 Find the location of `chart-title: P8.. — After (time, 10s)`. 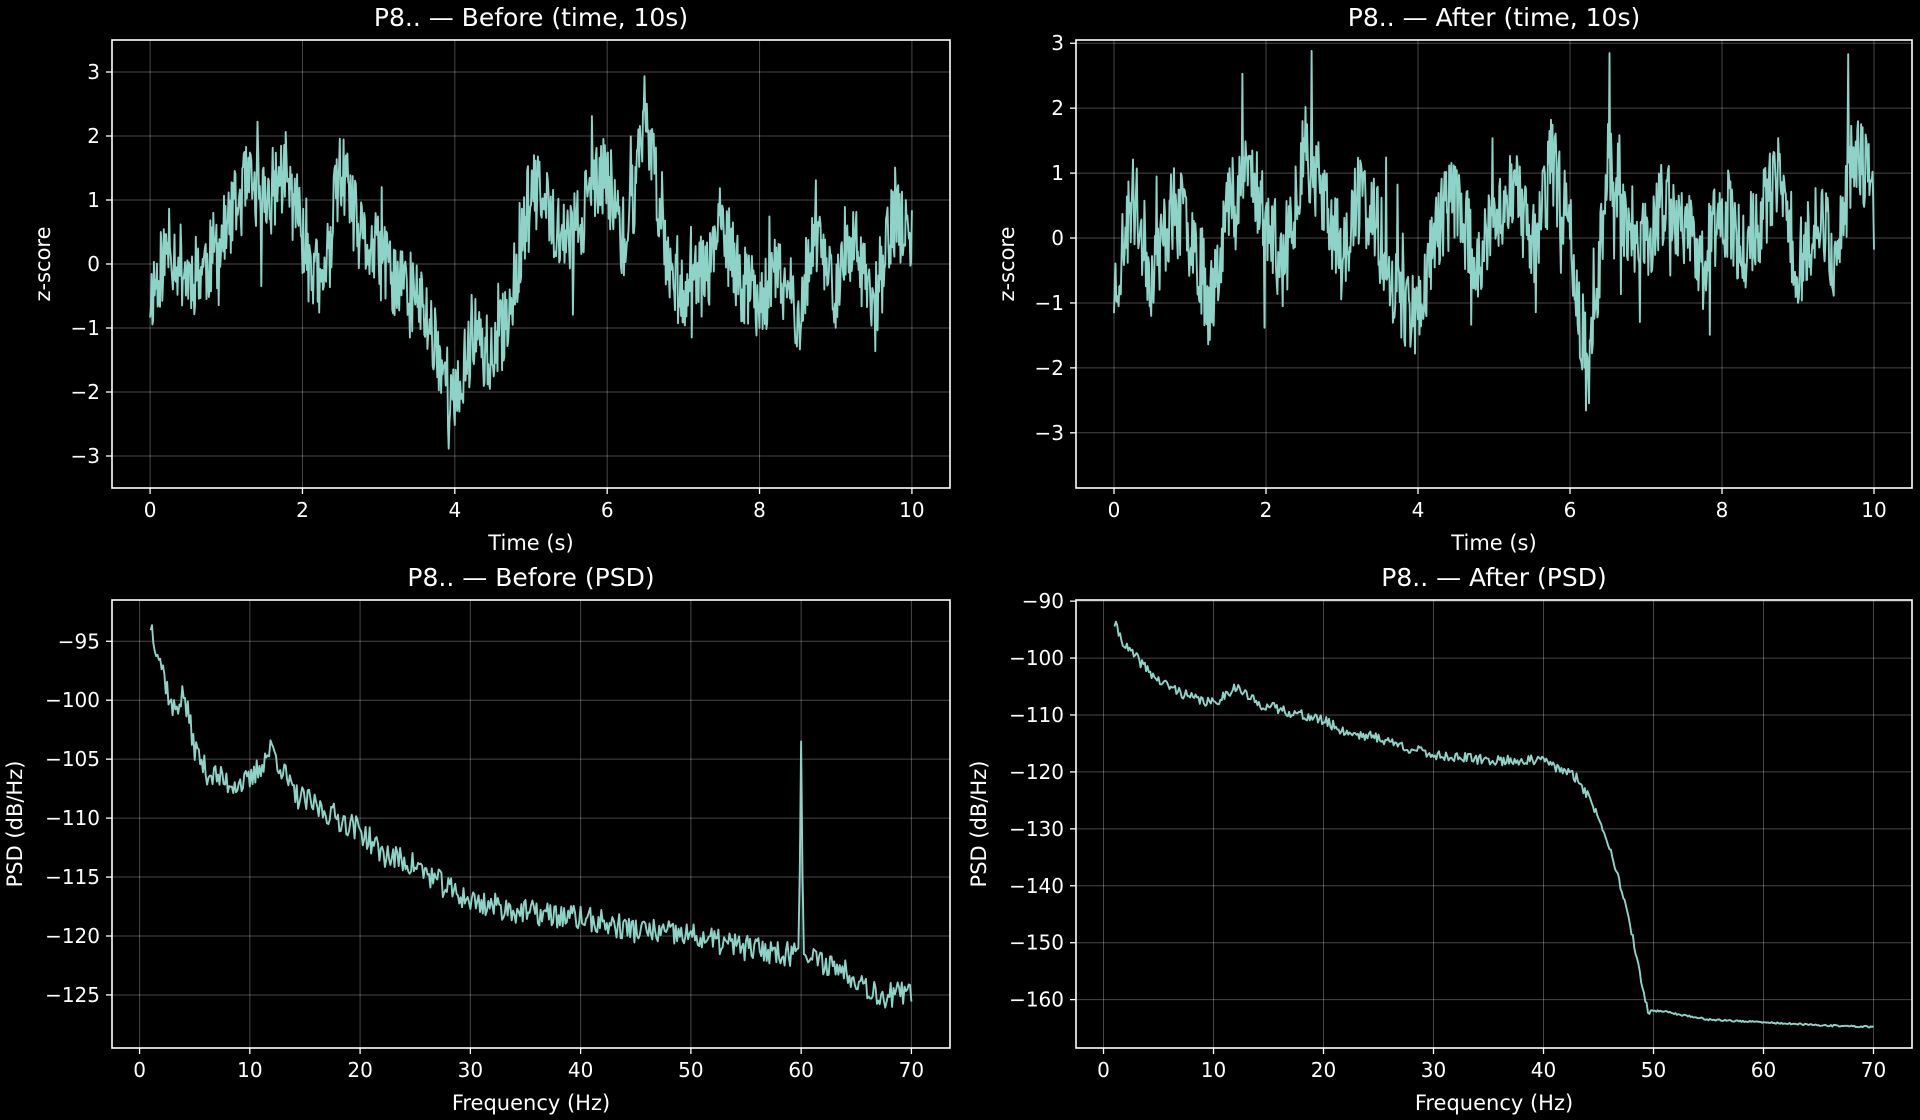

chart-title: P8.. — After (time, 10s) is located at coordinates (1494, 17).